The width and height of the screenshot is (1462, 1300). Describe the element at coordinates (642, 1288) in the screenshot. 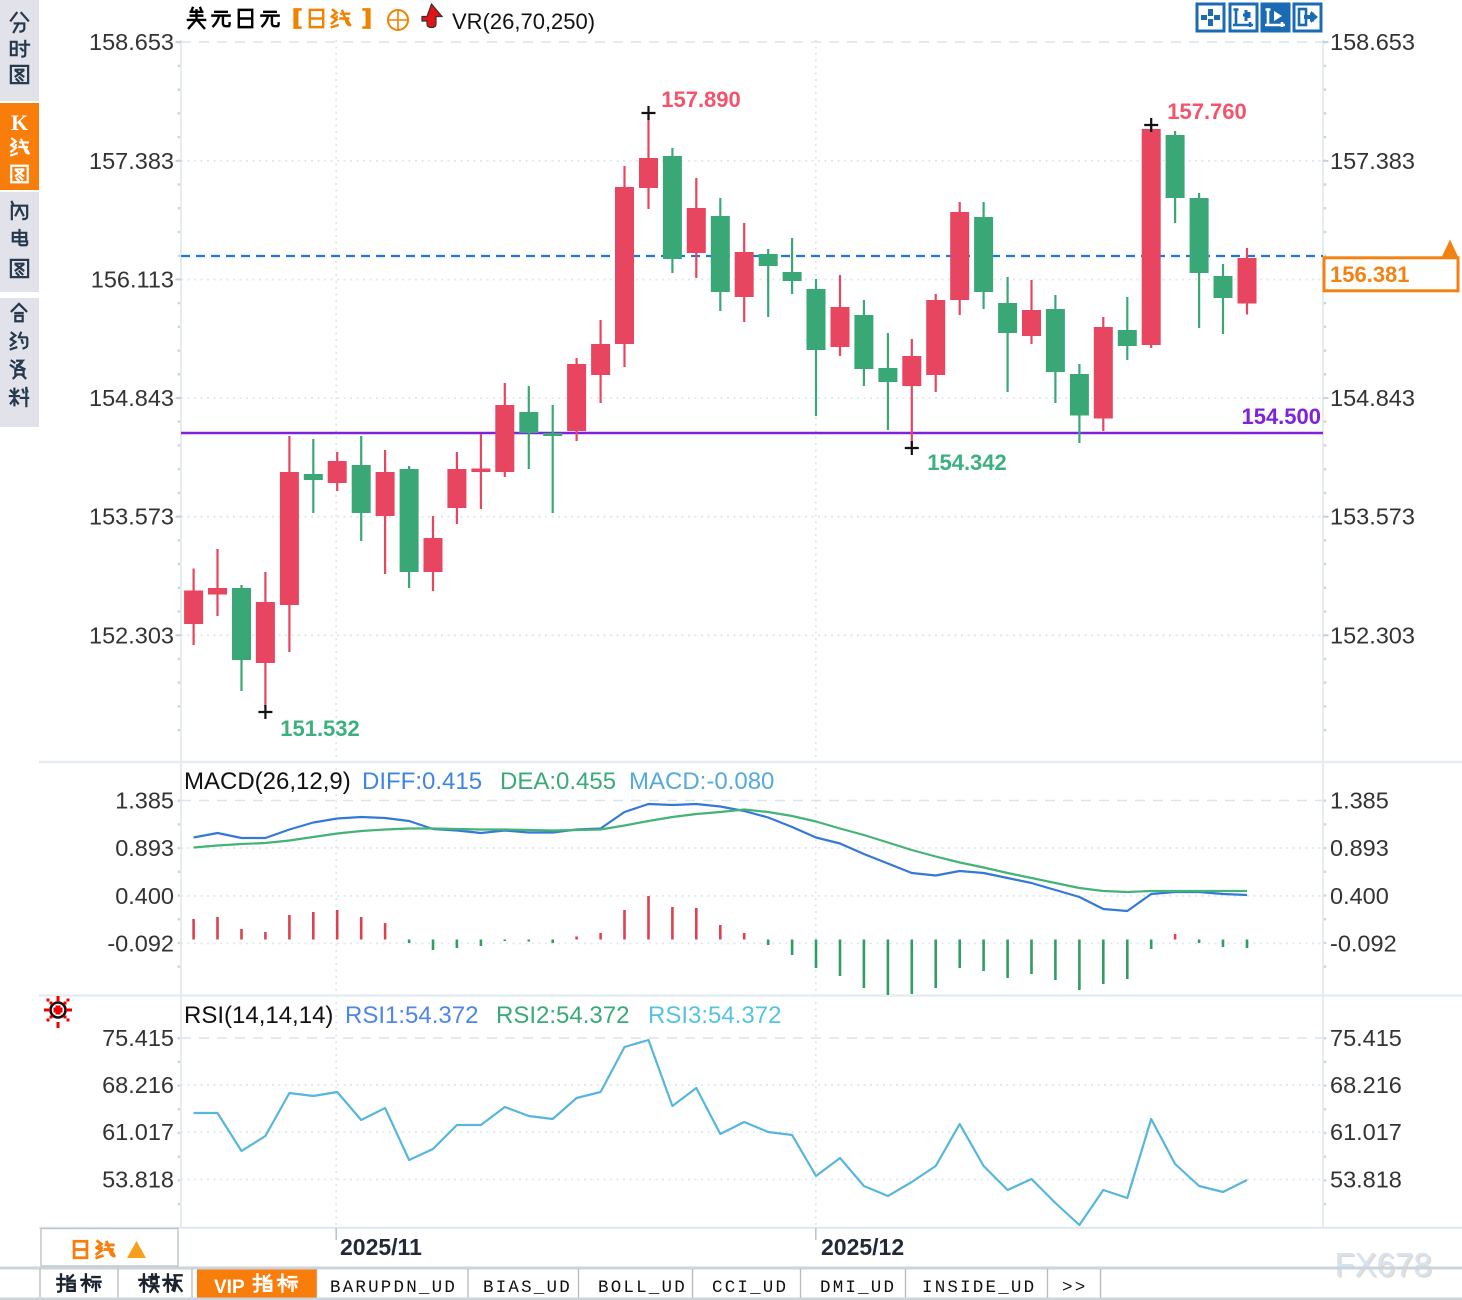

I see `svg-text: BOLL_UD` at that location.